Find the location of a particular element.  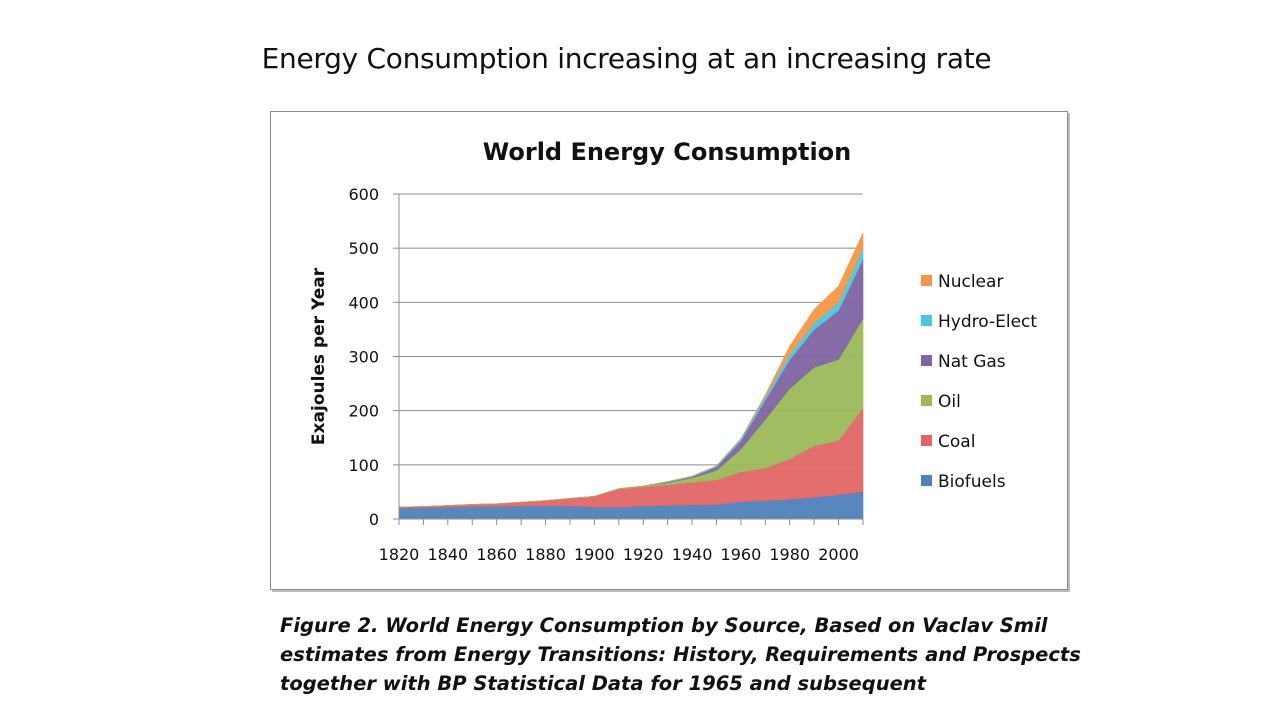

legend-label: Oil is located at coordinates (949, 402).